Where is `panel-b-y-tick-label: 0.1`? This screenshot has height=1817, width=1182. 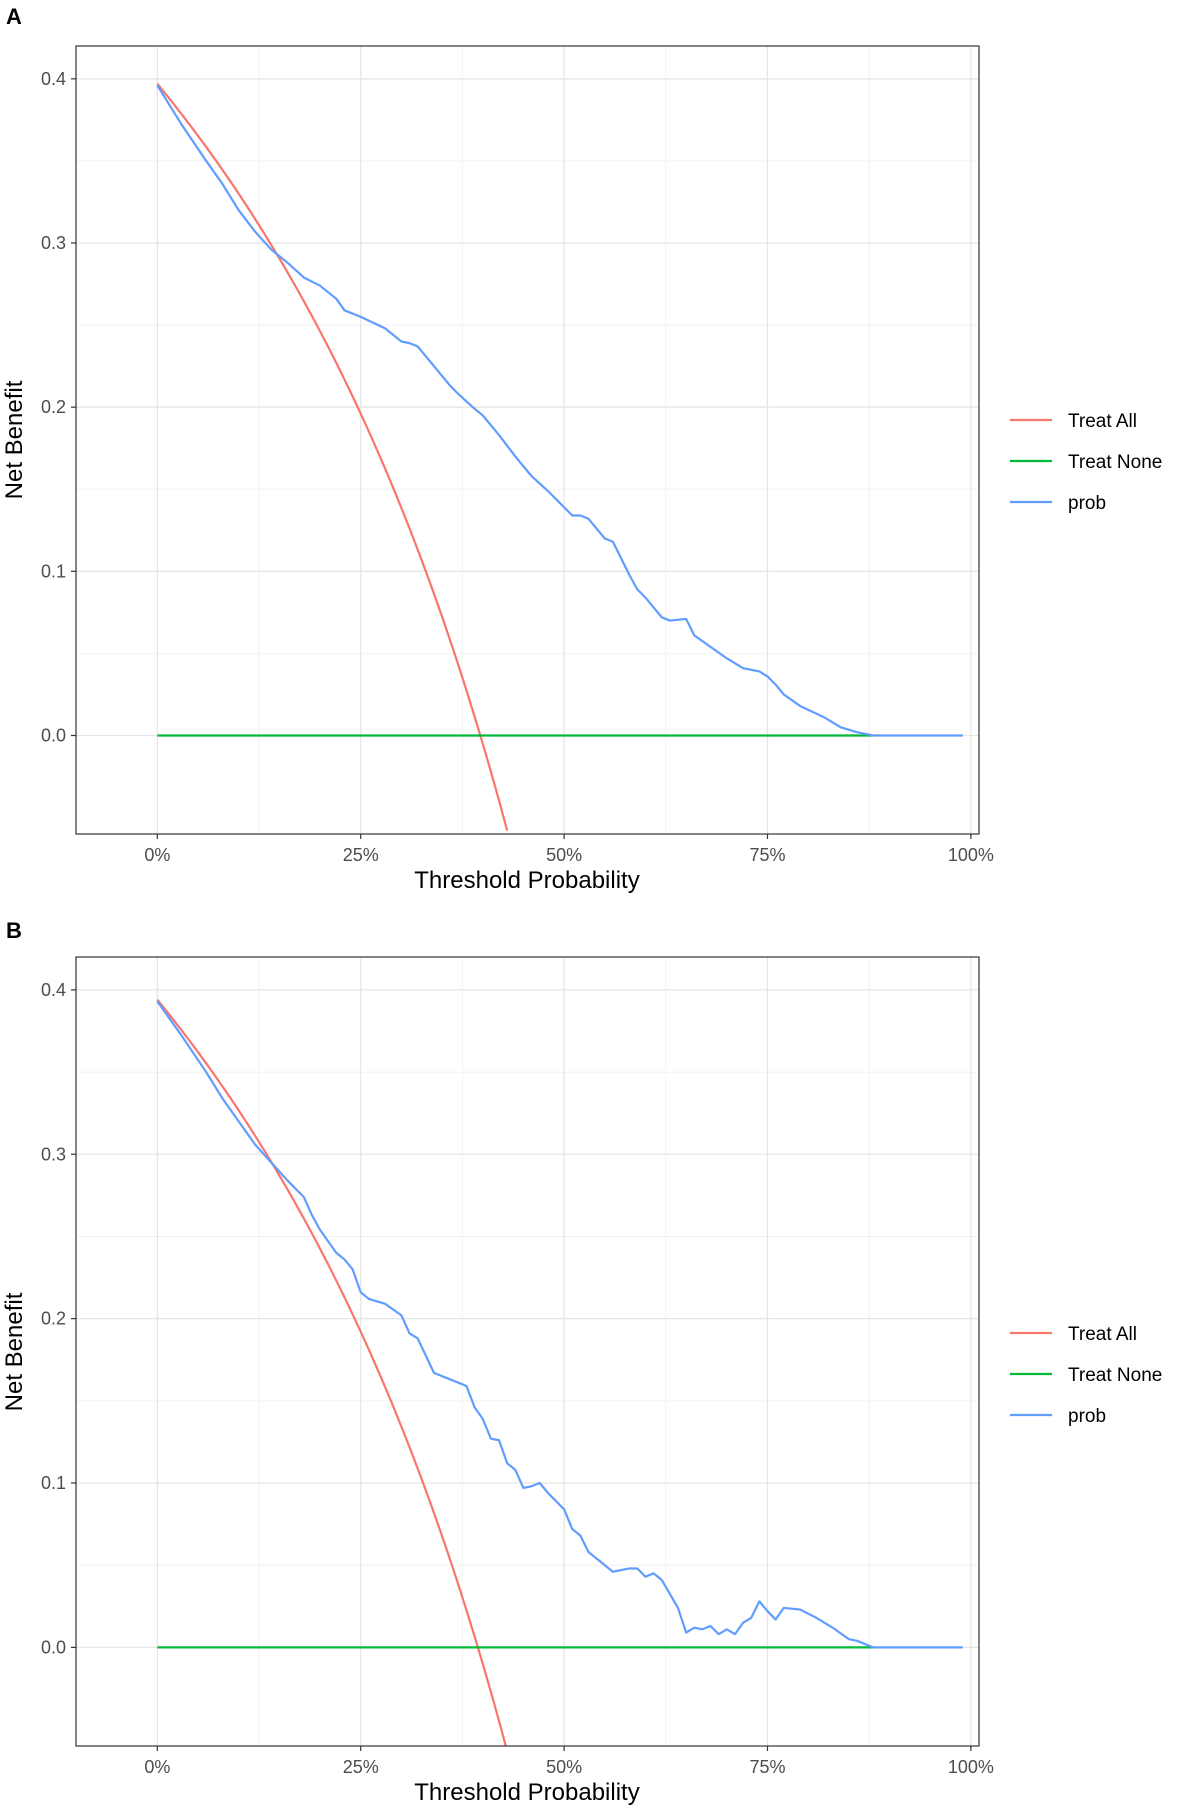 panel-b-y-tick-label: 0.1 is located at coordinates (53, 1483).